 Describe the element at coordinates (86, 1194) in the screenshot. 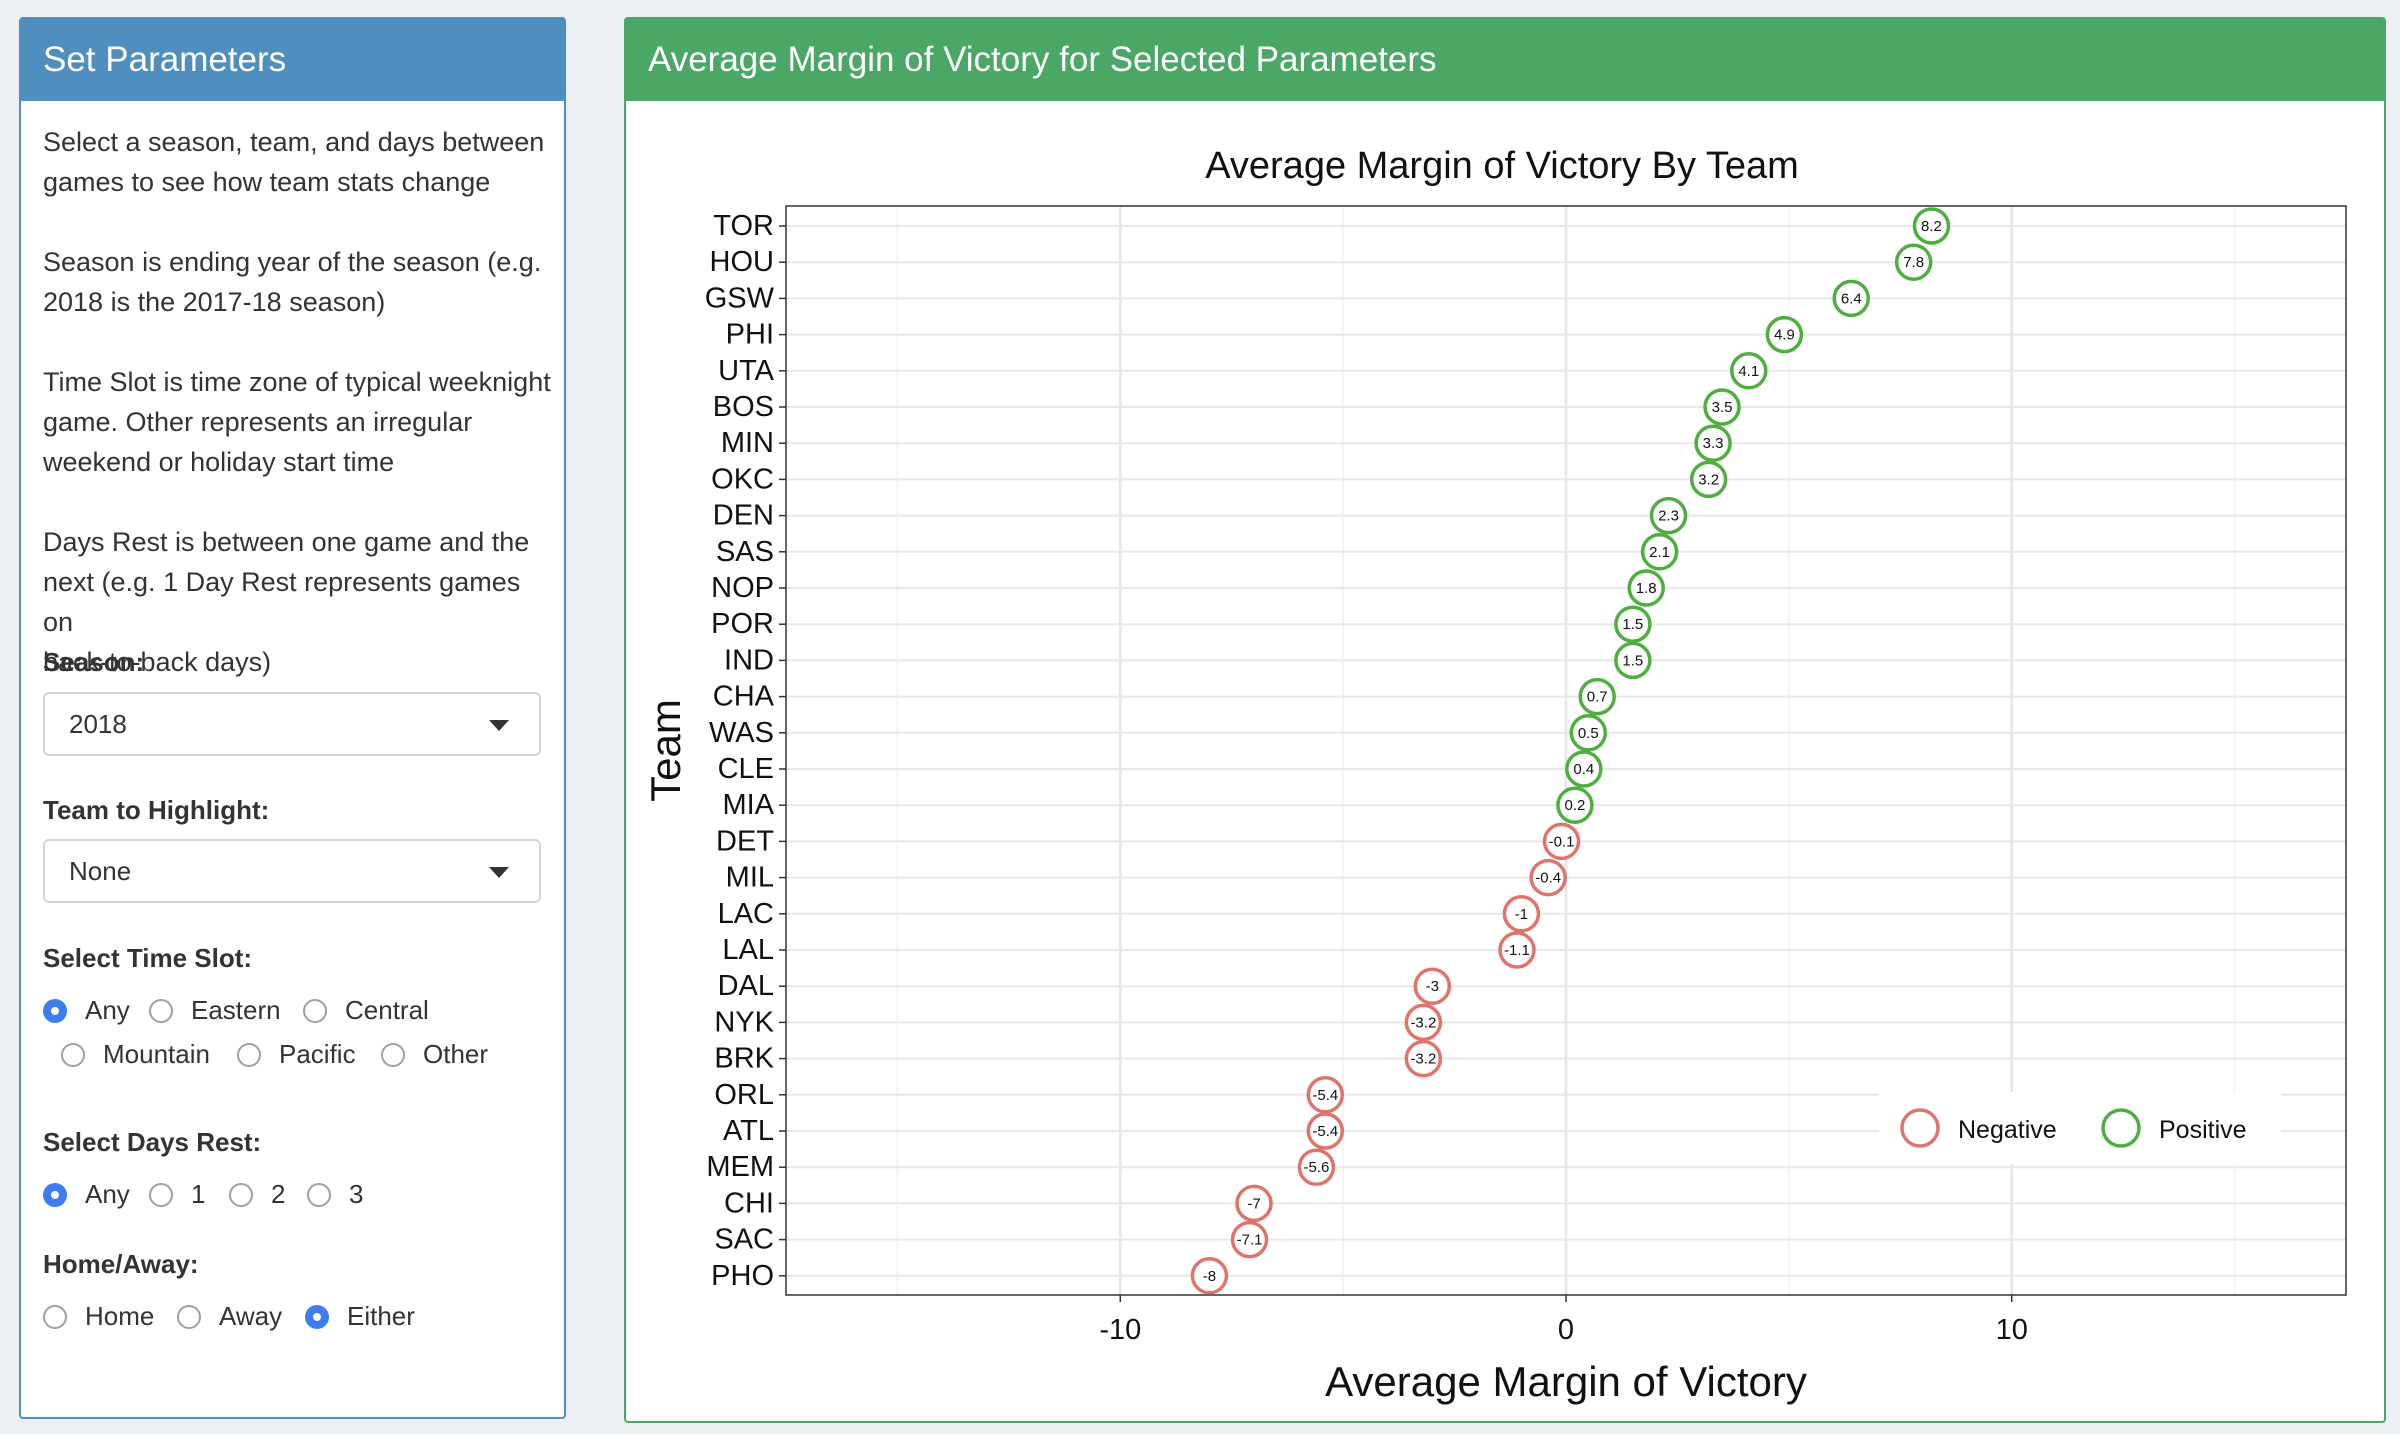

I see `days-rest-radio-any: Any` at that location.